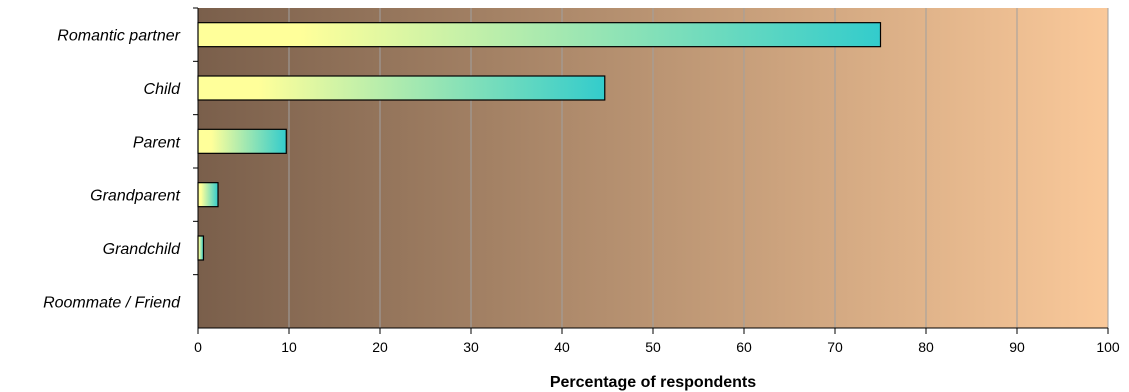  Describe the element at coordinates (653, 347) in the screenshot. I see `x-tick-label: 50` at that location.